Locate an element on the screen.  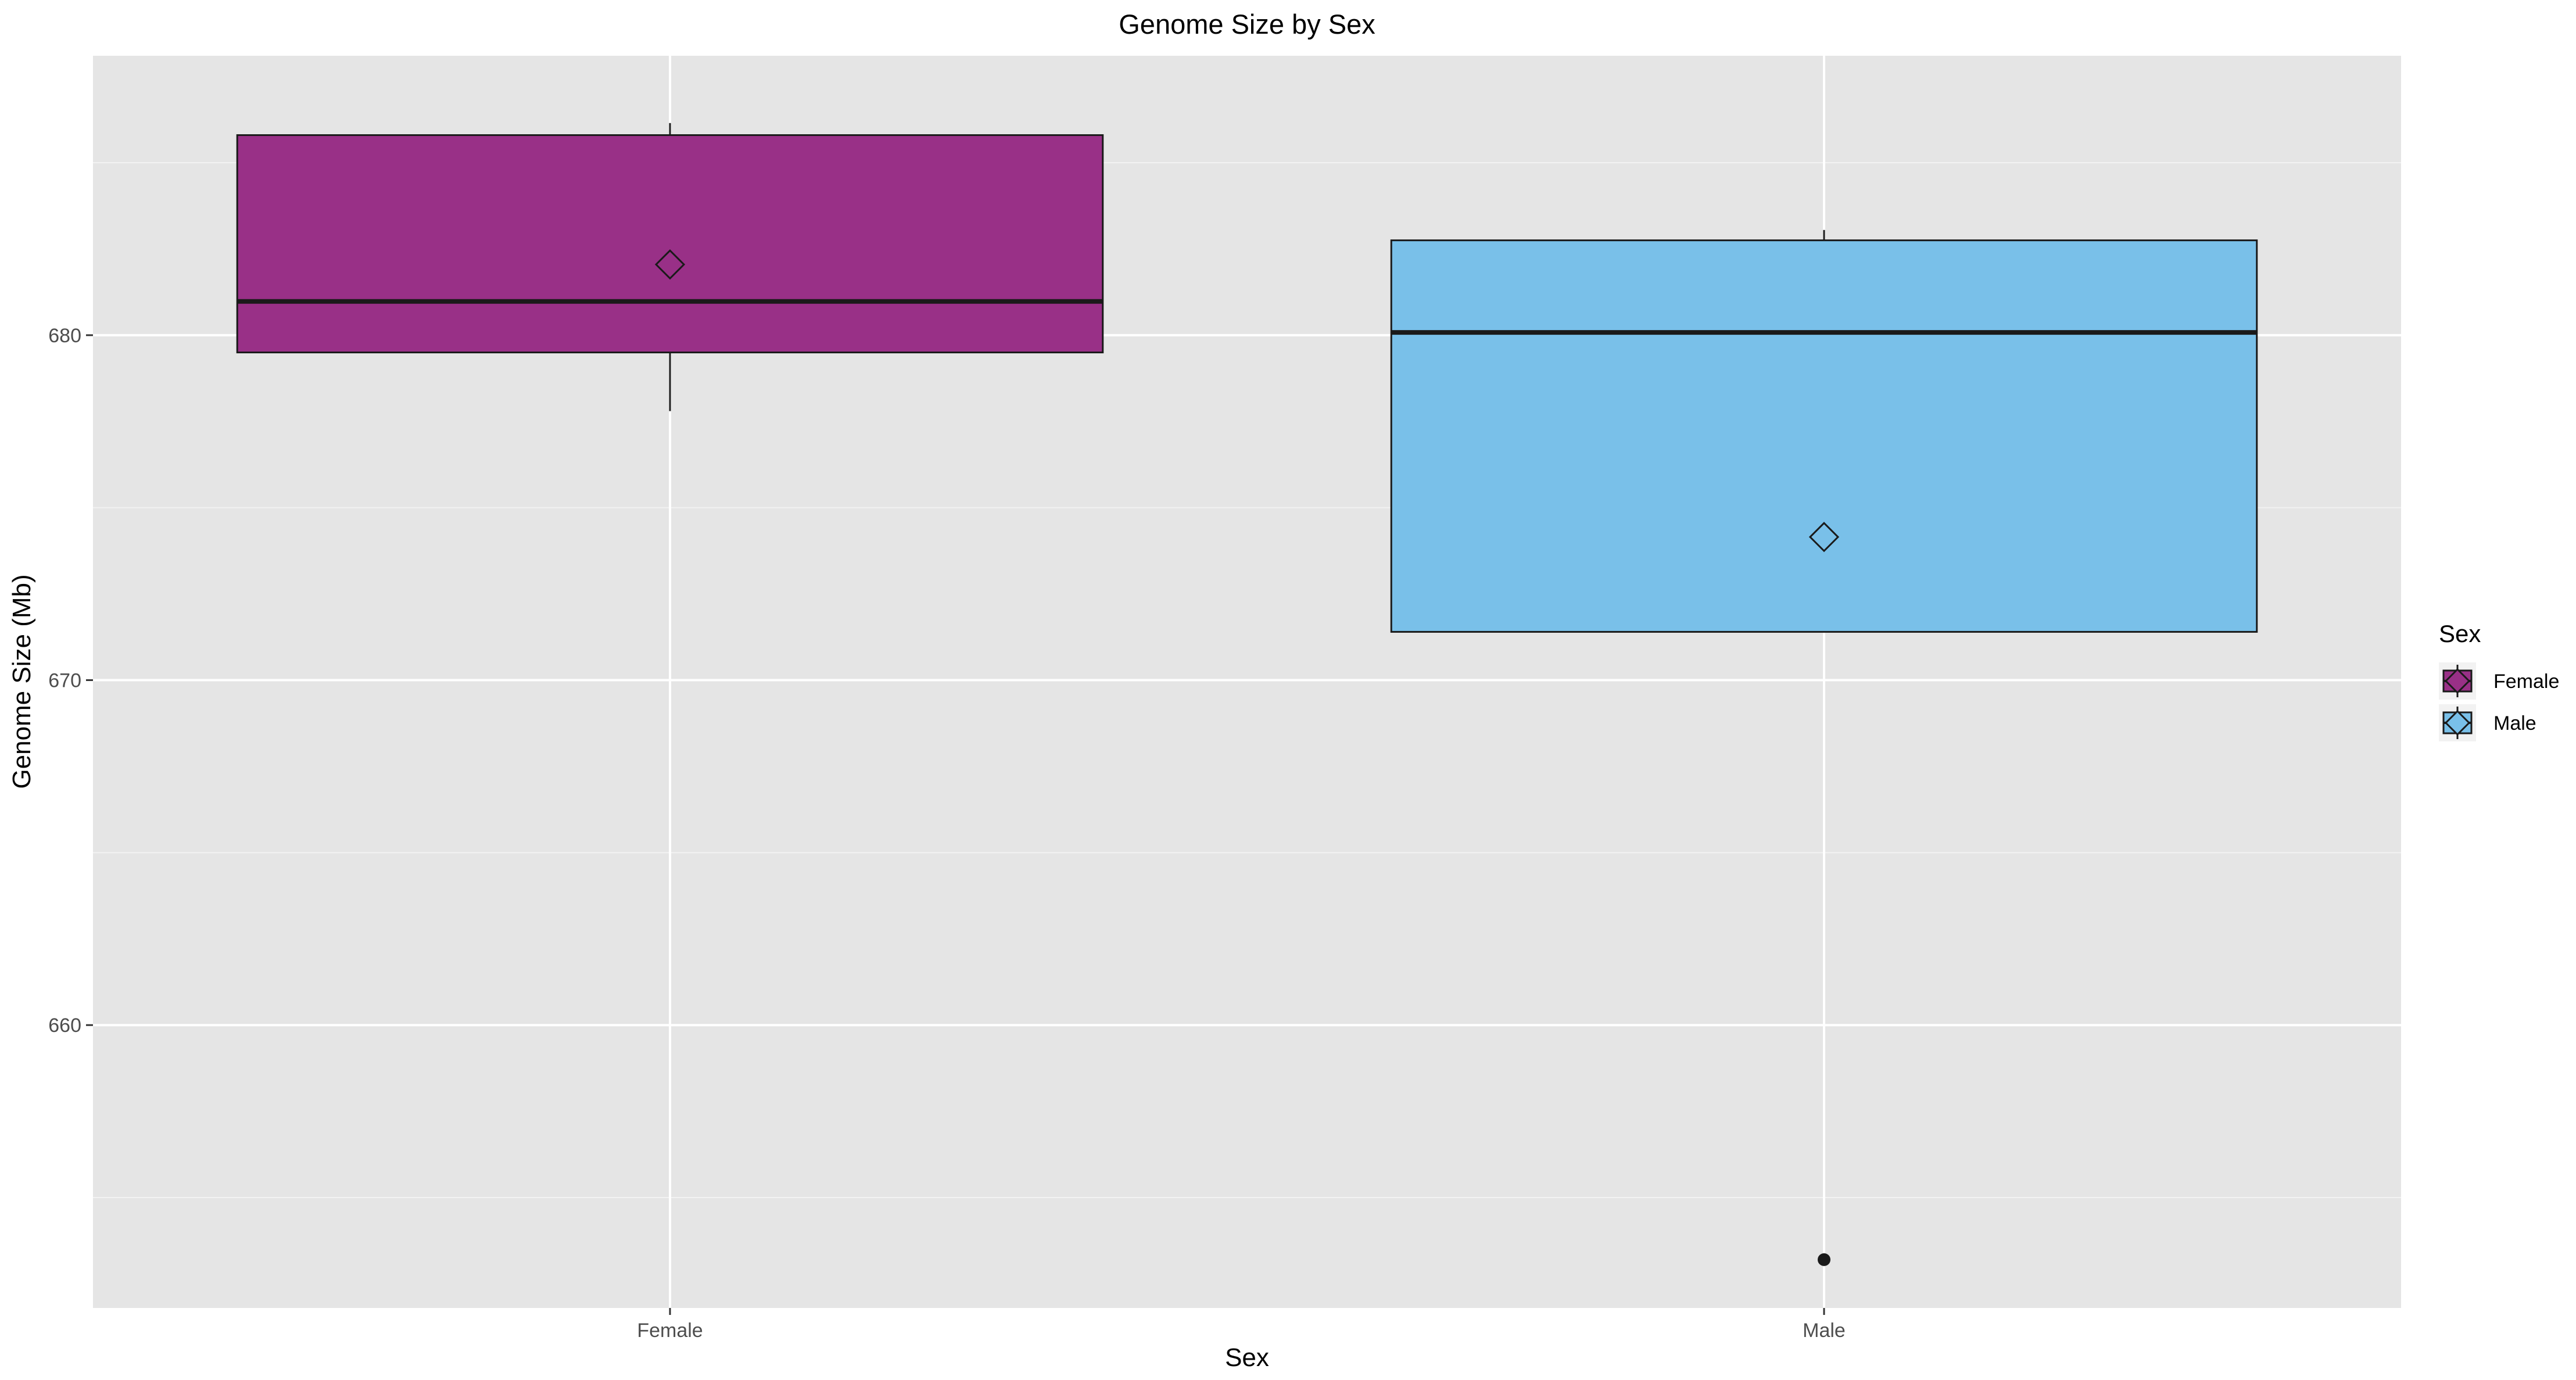
legend-title: Sex is located at coordinates (2460, 633).